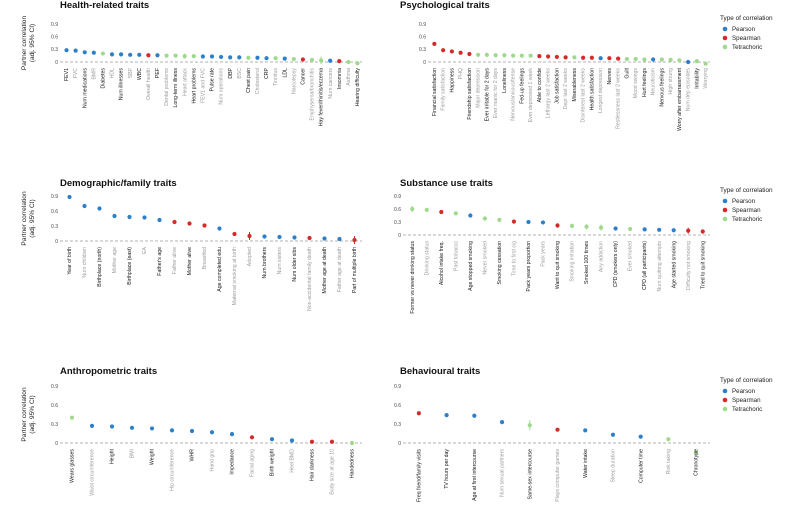  I want to click on x-tick-label: Risk taking, so click(669, 461).